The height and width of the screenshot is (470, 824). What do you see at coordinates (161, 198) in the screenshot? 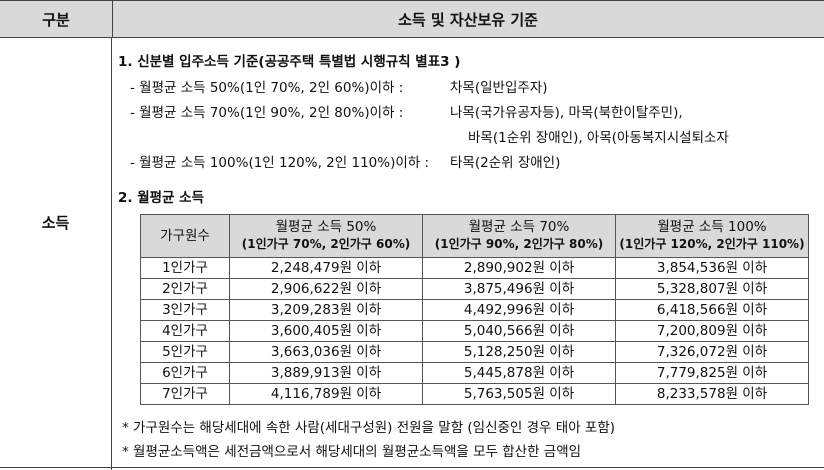
I see `section2-title: 2. 월평균 소득` at bounding box center [161, 198].